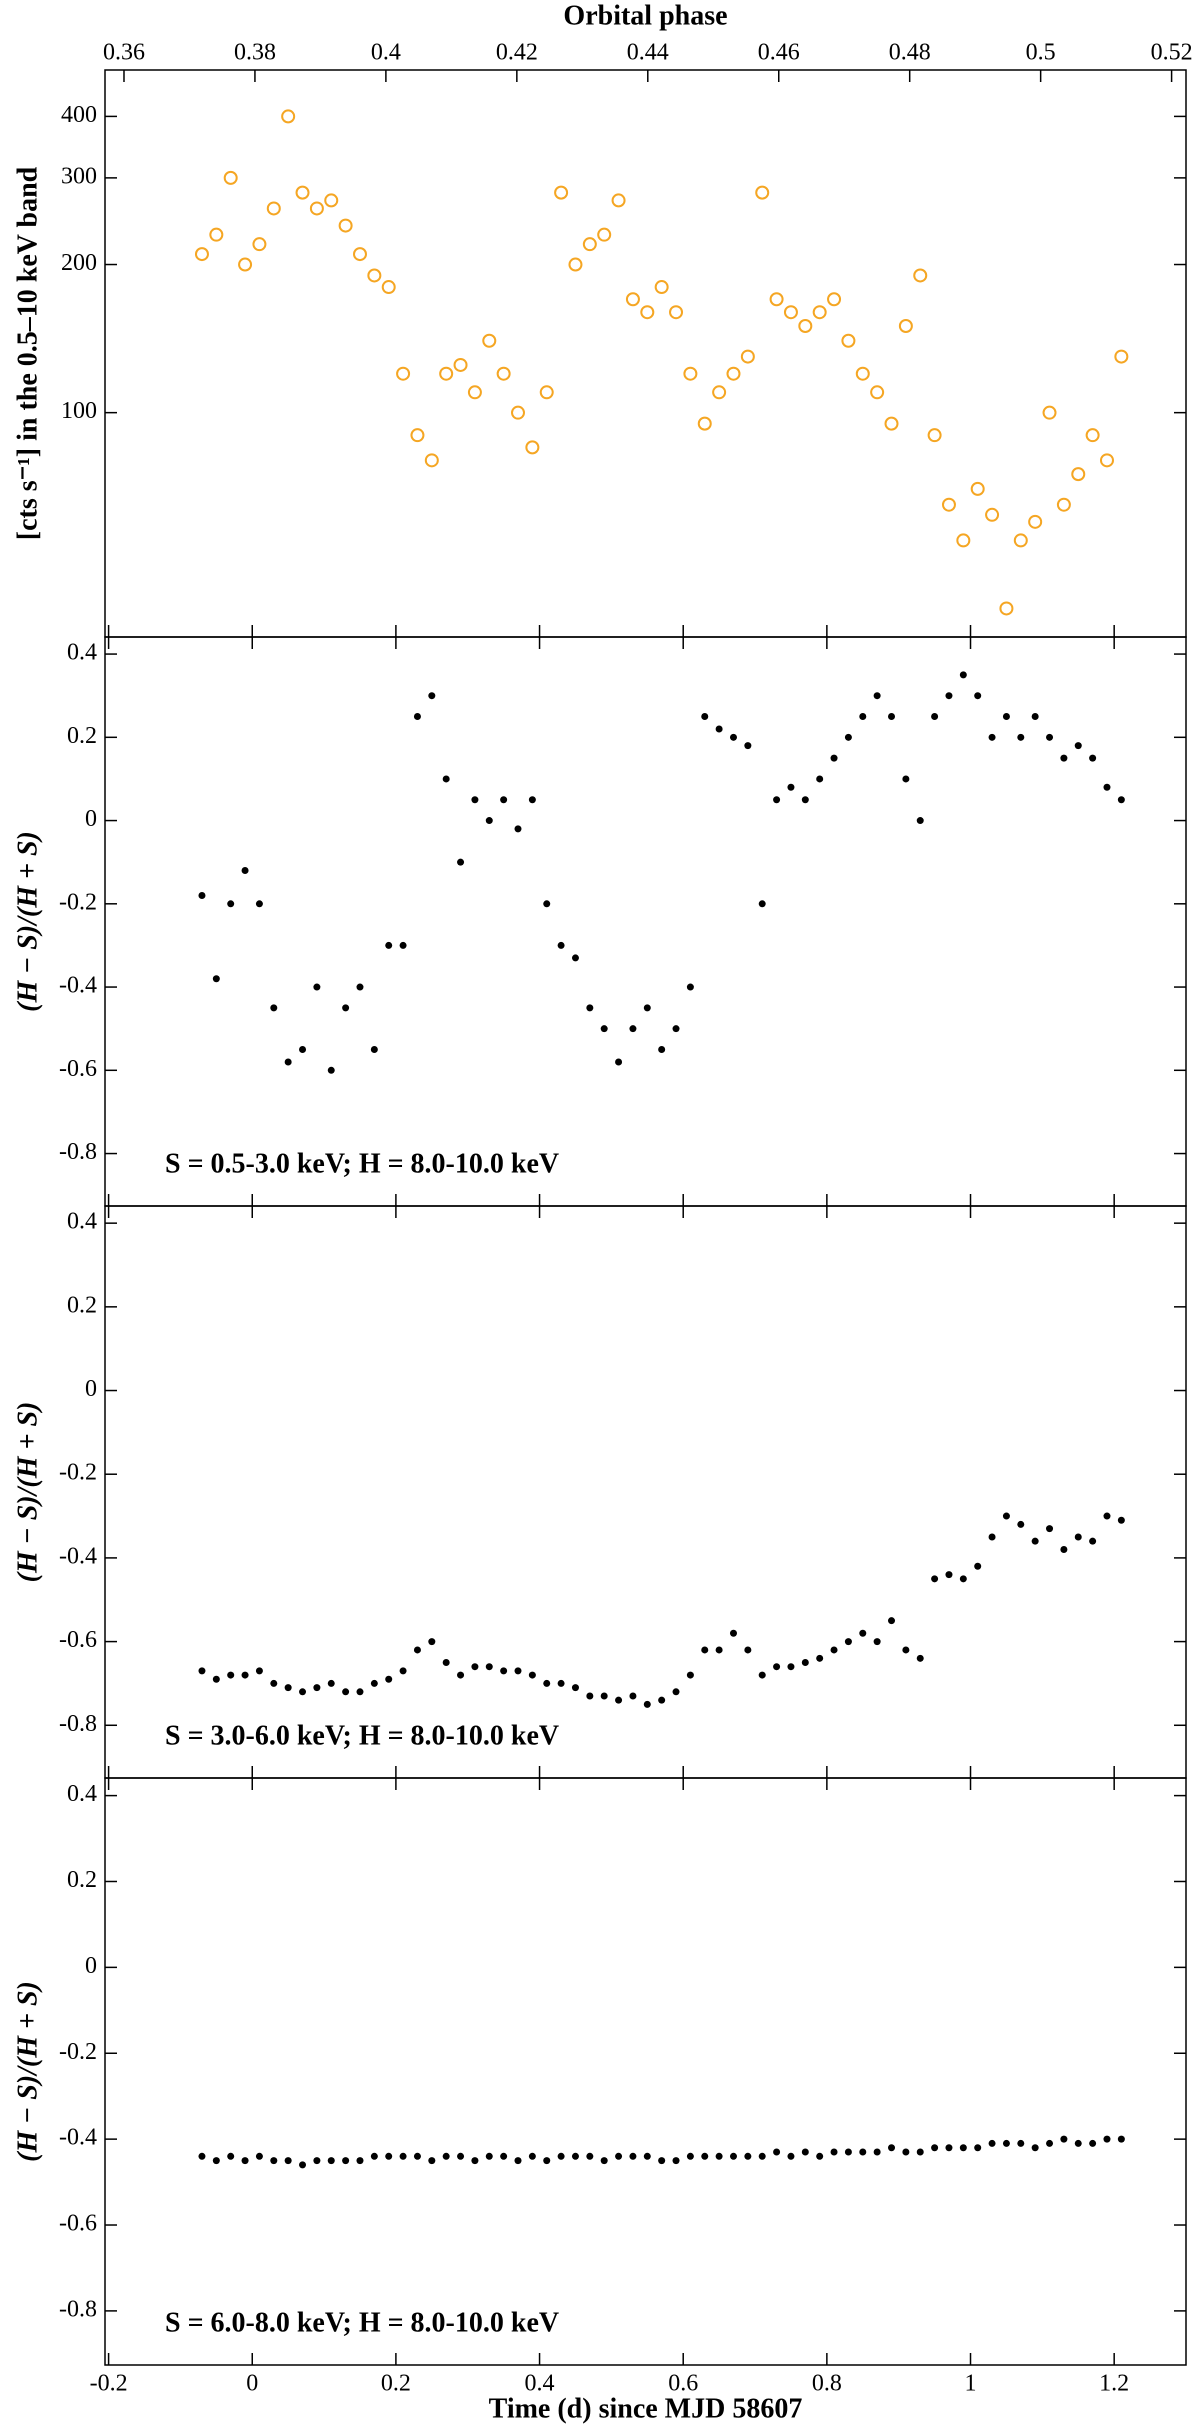 The width and height of the screenshot is (1200, 2424). I want to click on y-tick-label: 400, so click(79, 115).